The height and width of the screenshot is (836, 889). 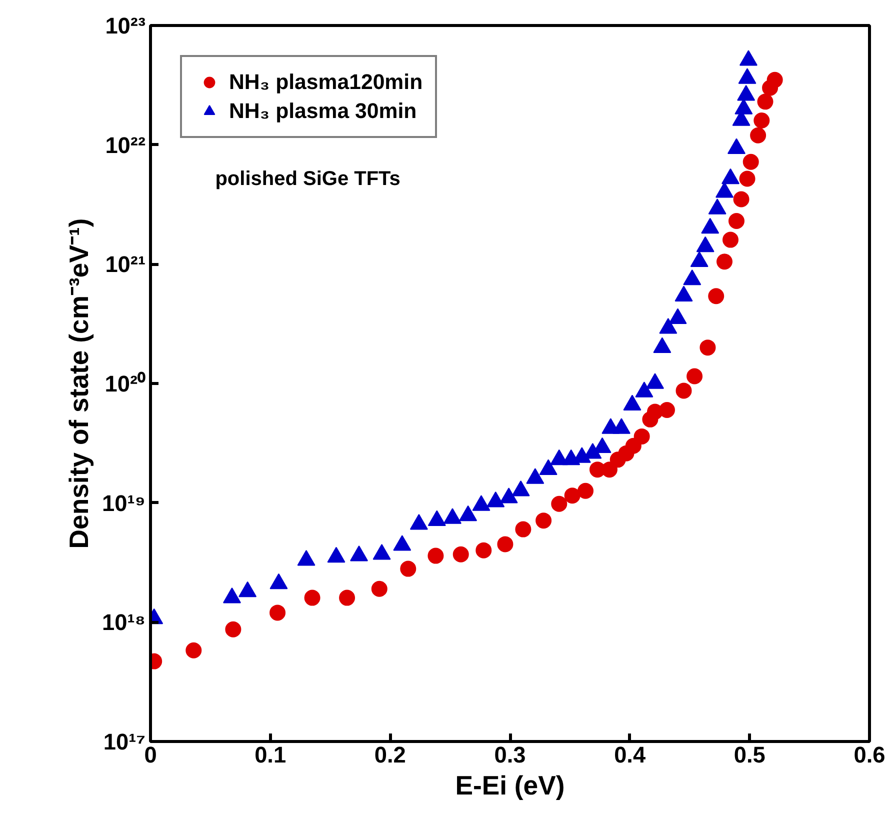 What do you see at coordinates (270, 755) in the screenshot?
I see `x-tick-label: 0.1` at bounding box center [270, 755].